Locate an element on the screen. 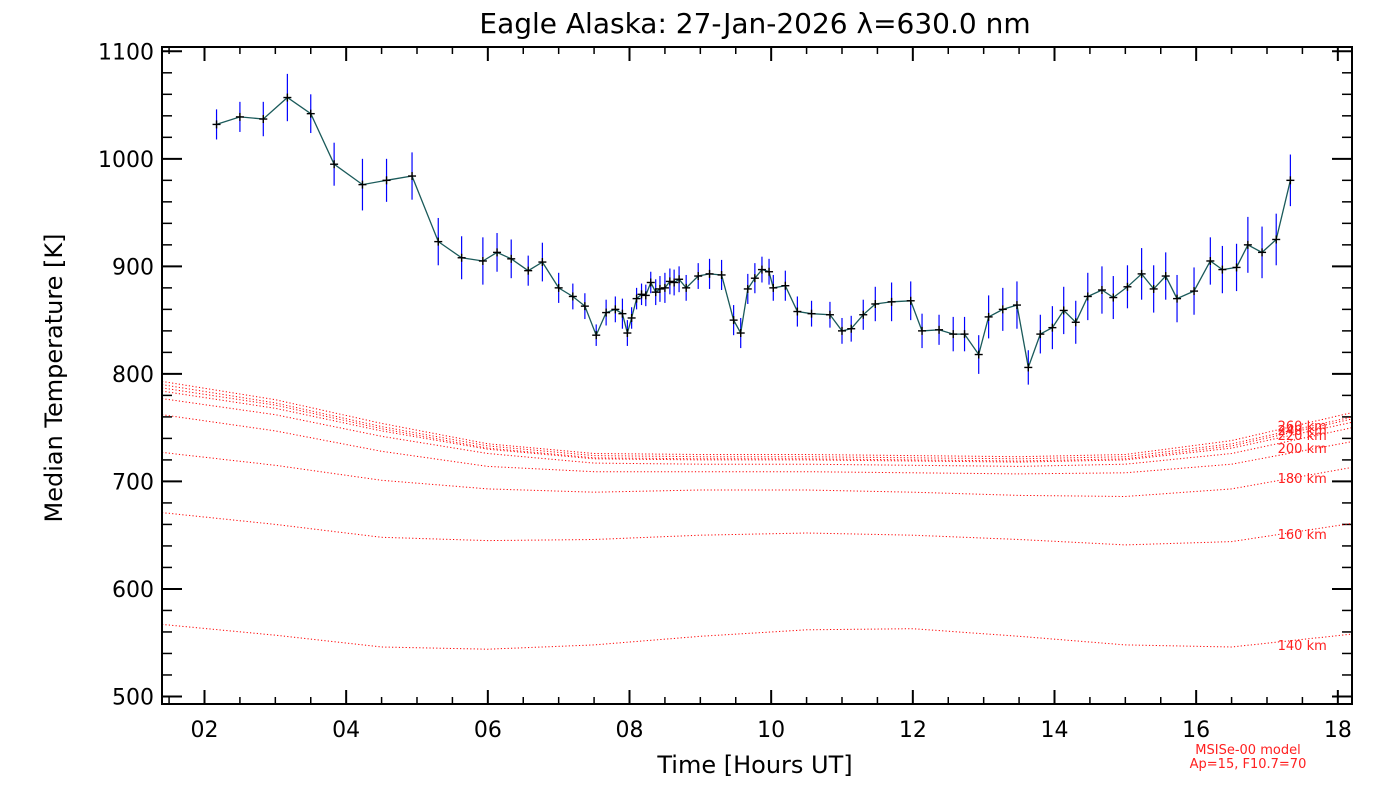 This screenshot has height=800, width=1400. model-note-line1: MSISe-00 model is located at coordinates (1247, 750).